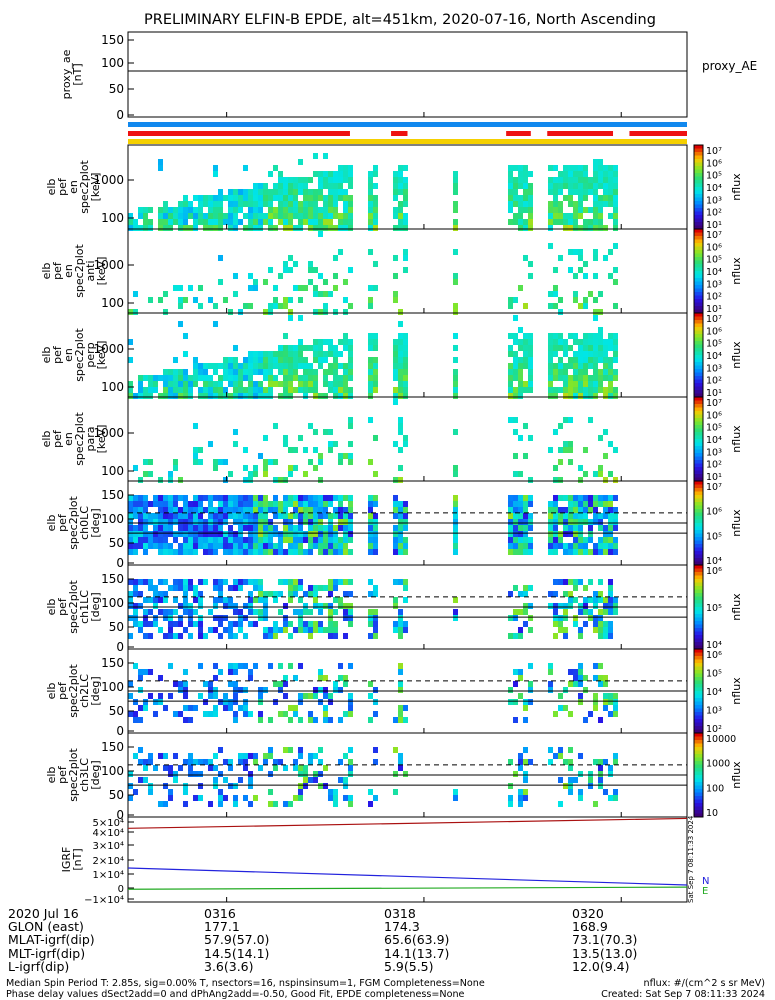  Describe the element at coordinates (366, 525) in the screenshot. I see `panel-5: elbpefspec2plotch0LC[deg]150 100 50 0` at that location.